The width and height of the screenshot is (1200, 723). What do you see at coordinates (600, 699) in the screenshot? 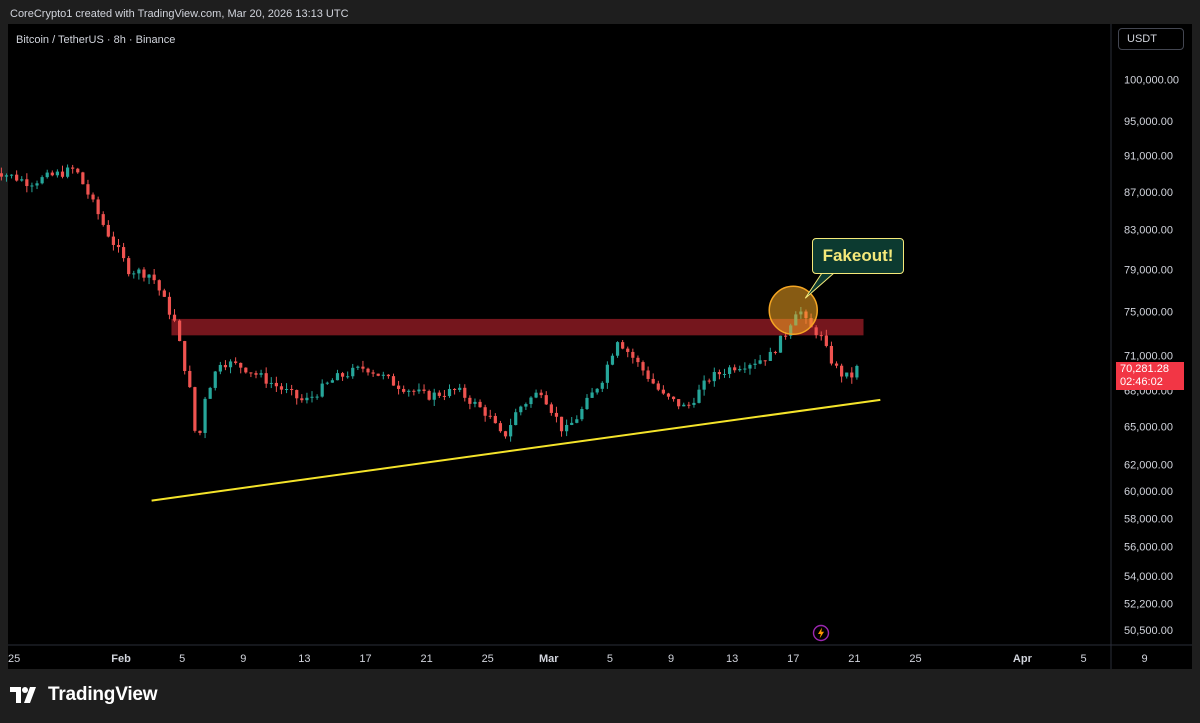
I see `footer-bar` at bounding box center [600, 699].